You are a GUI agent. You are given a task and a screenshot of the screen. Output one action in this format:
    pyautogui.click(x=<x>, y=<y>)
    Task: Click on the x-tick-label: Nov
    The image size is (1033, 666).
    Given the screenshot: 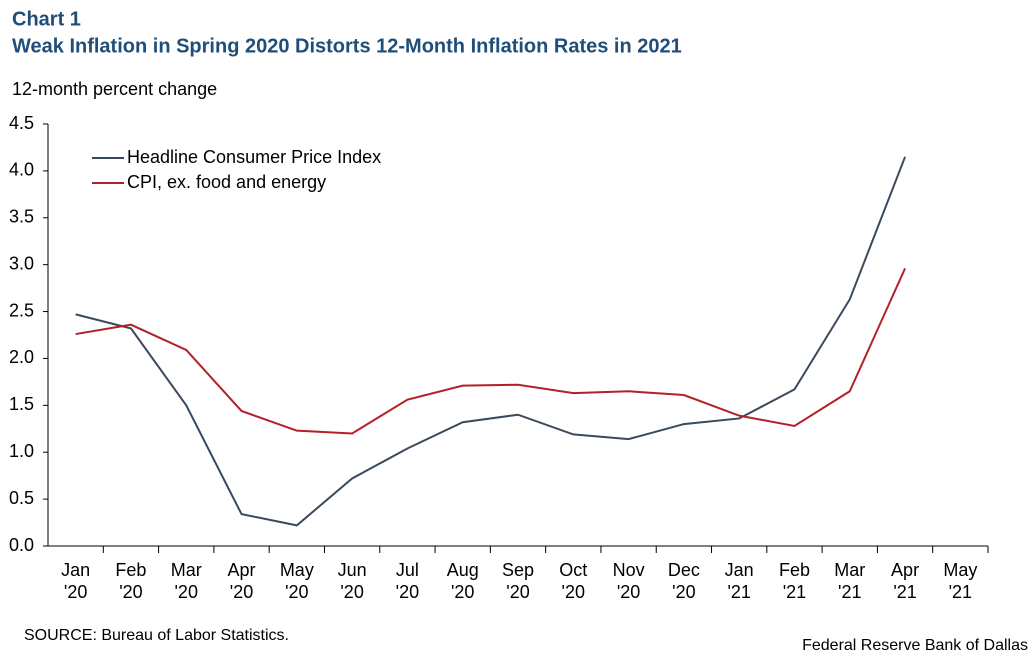 What is the action you would take?
    pyautogui.click(x=629, y=570)
    